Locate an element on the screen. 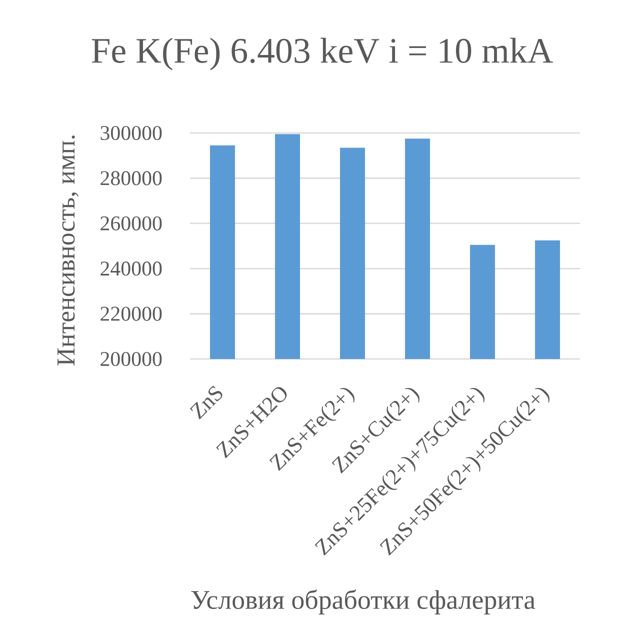 The image size is (627, 644). x-axis-title: Условия обработки сфалерита is located at coordinates (363, 601).